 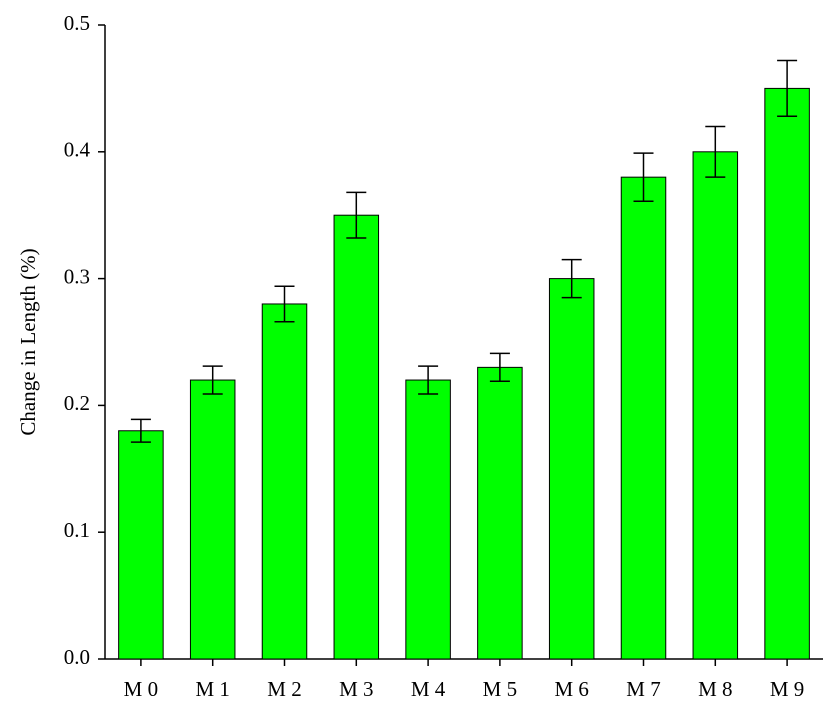 What do you see at coordinates (28, 341) in the screenshot?
I see `y-axis-label: Change in Length (%)` at bounding box center [28, 341].